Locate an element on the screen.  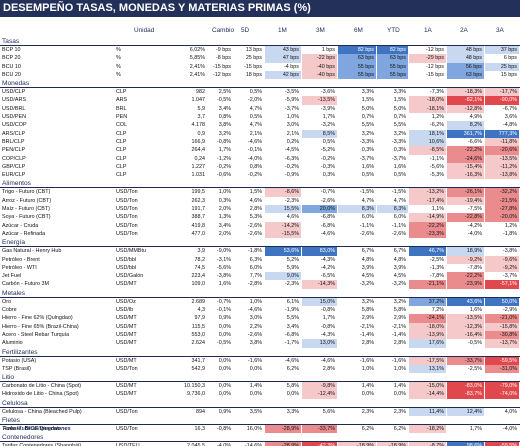
section-header: Fertilizantes is located at coordinates (260, 352).